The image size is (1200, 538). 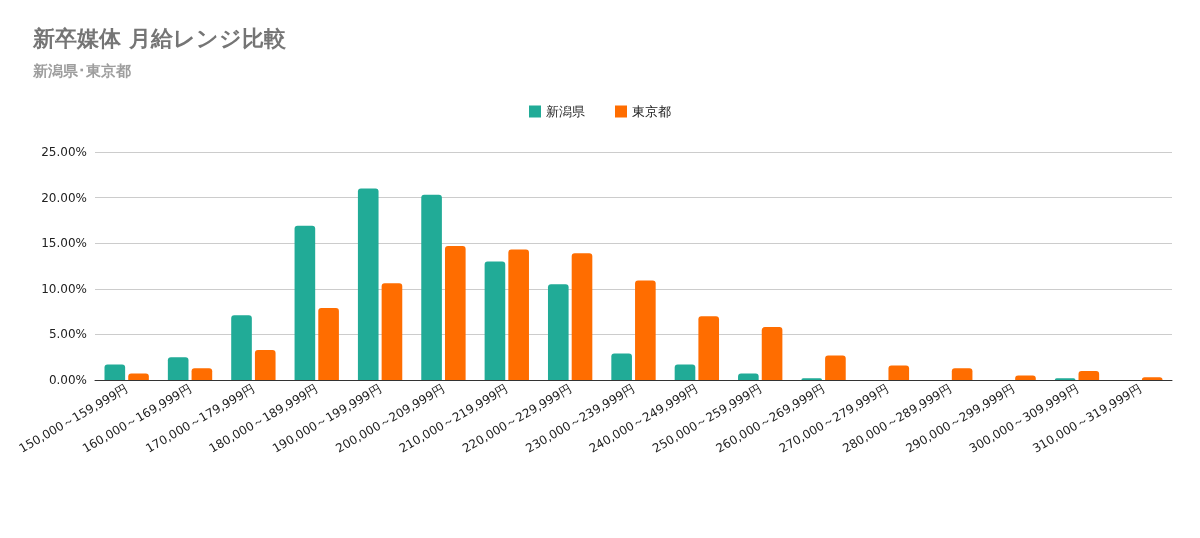 I want to click on y-tick-label: 10.00%, so click(x=64, y=288).